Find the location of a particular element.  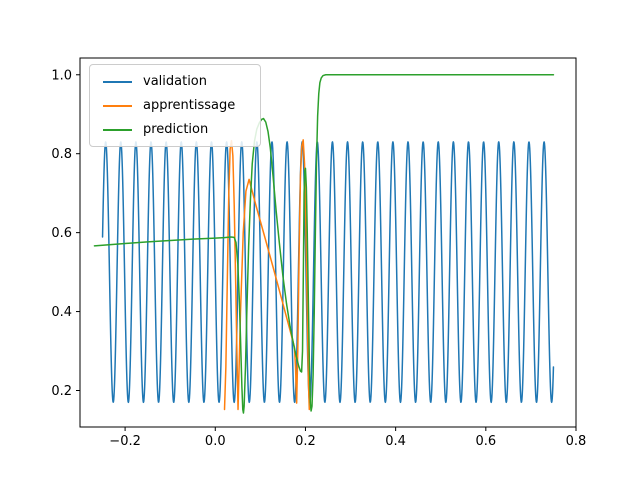

x-tick-label: 0.2 is located at coordinates (305, 441).